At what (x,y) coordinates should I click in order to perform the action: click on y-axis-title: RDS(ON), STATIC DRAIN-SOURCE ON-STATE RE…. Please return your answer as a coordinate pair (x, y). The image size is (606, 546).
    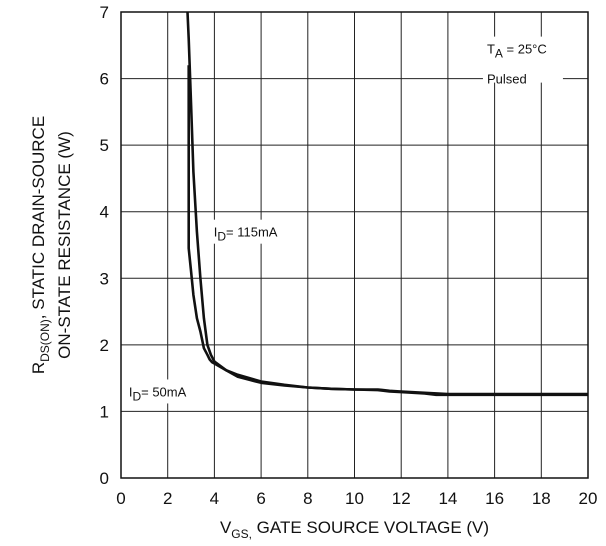
    Looking at the image, I should click on (51, 245).